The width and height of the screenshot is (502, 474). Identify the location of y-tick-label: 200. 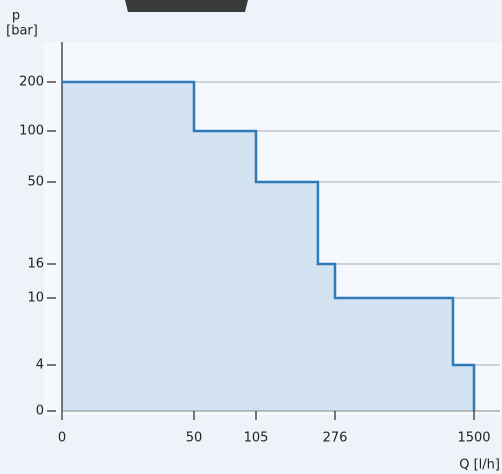
(31, 82).